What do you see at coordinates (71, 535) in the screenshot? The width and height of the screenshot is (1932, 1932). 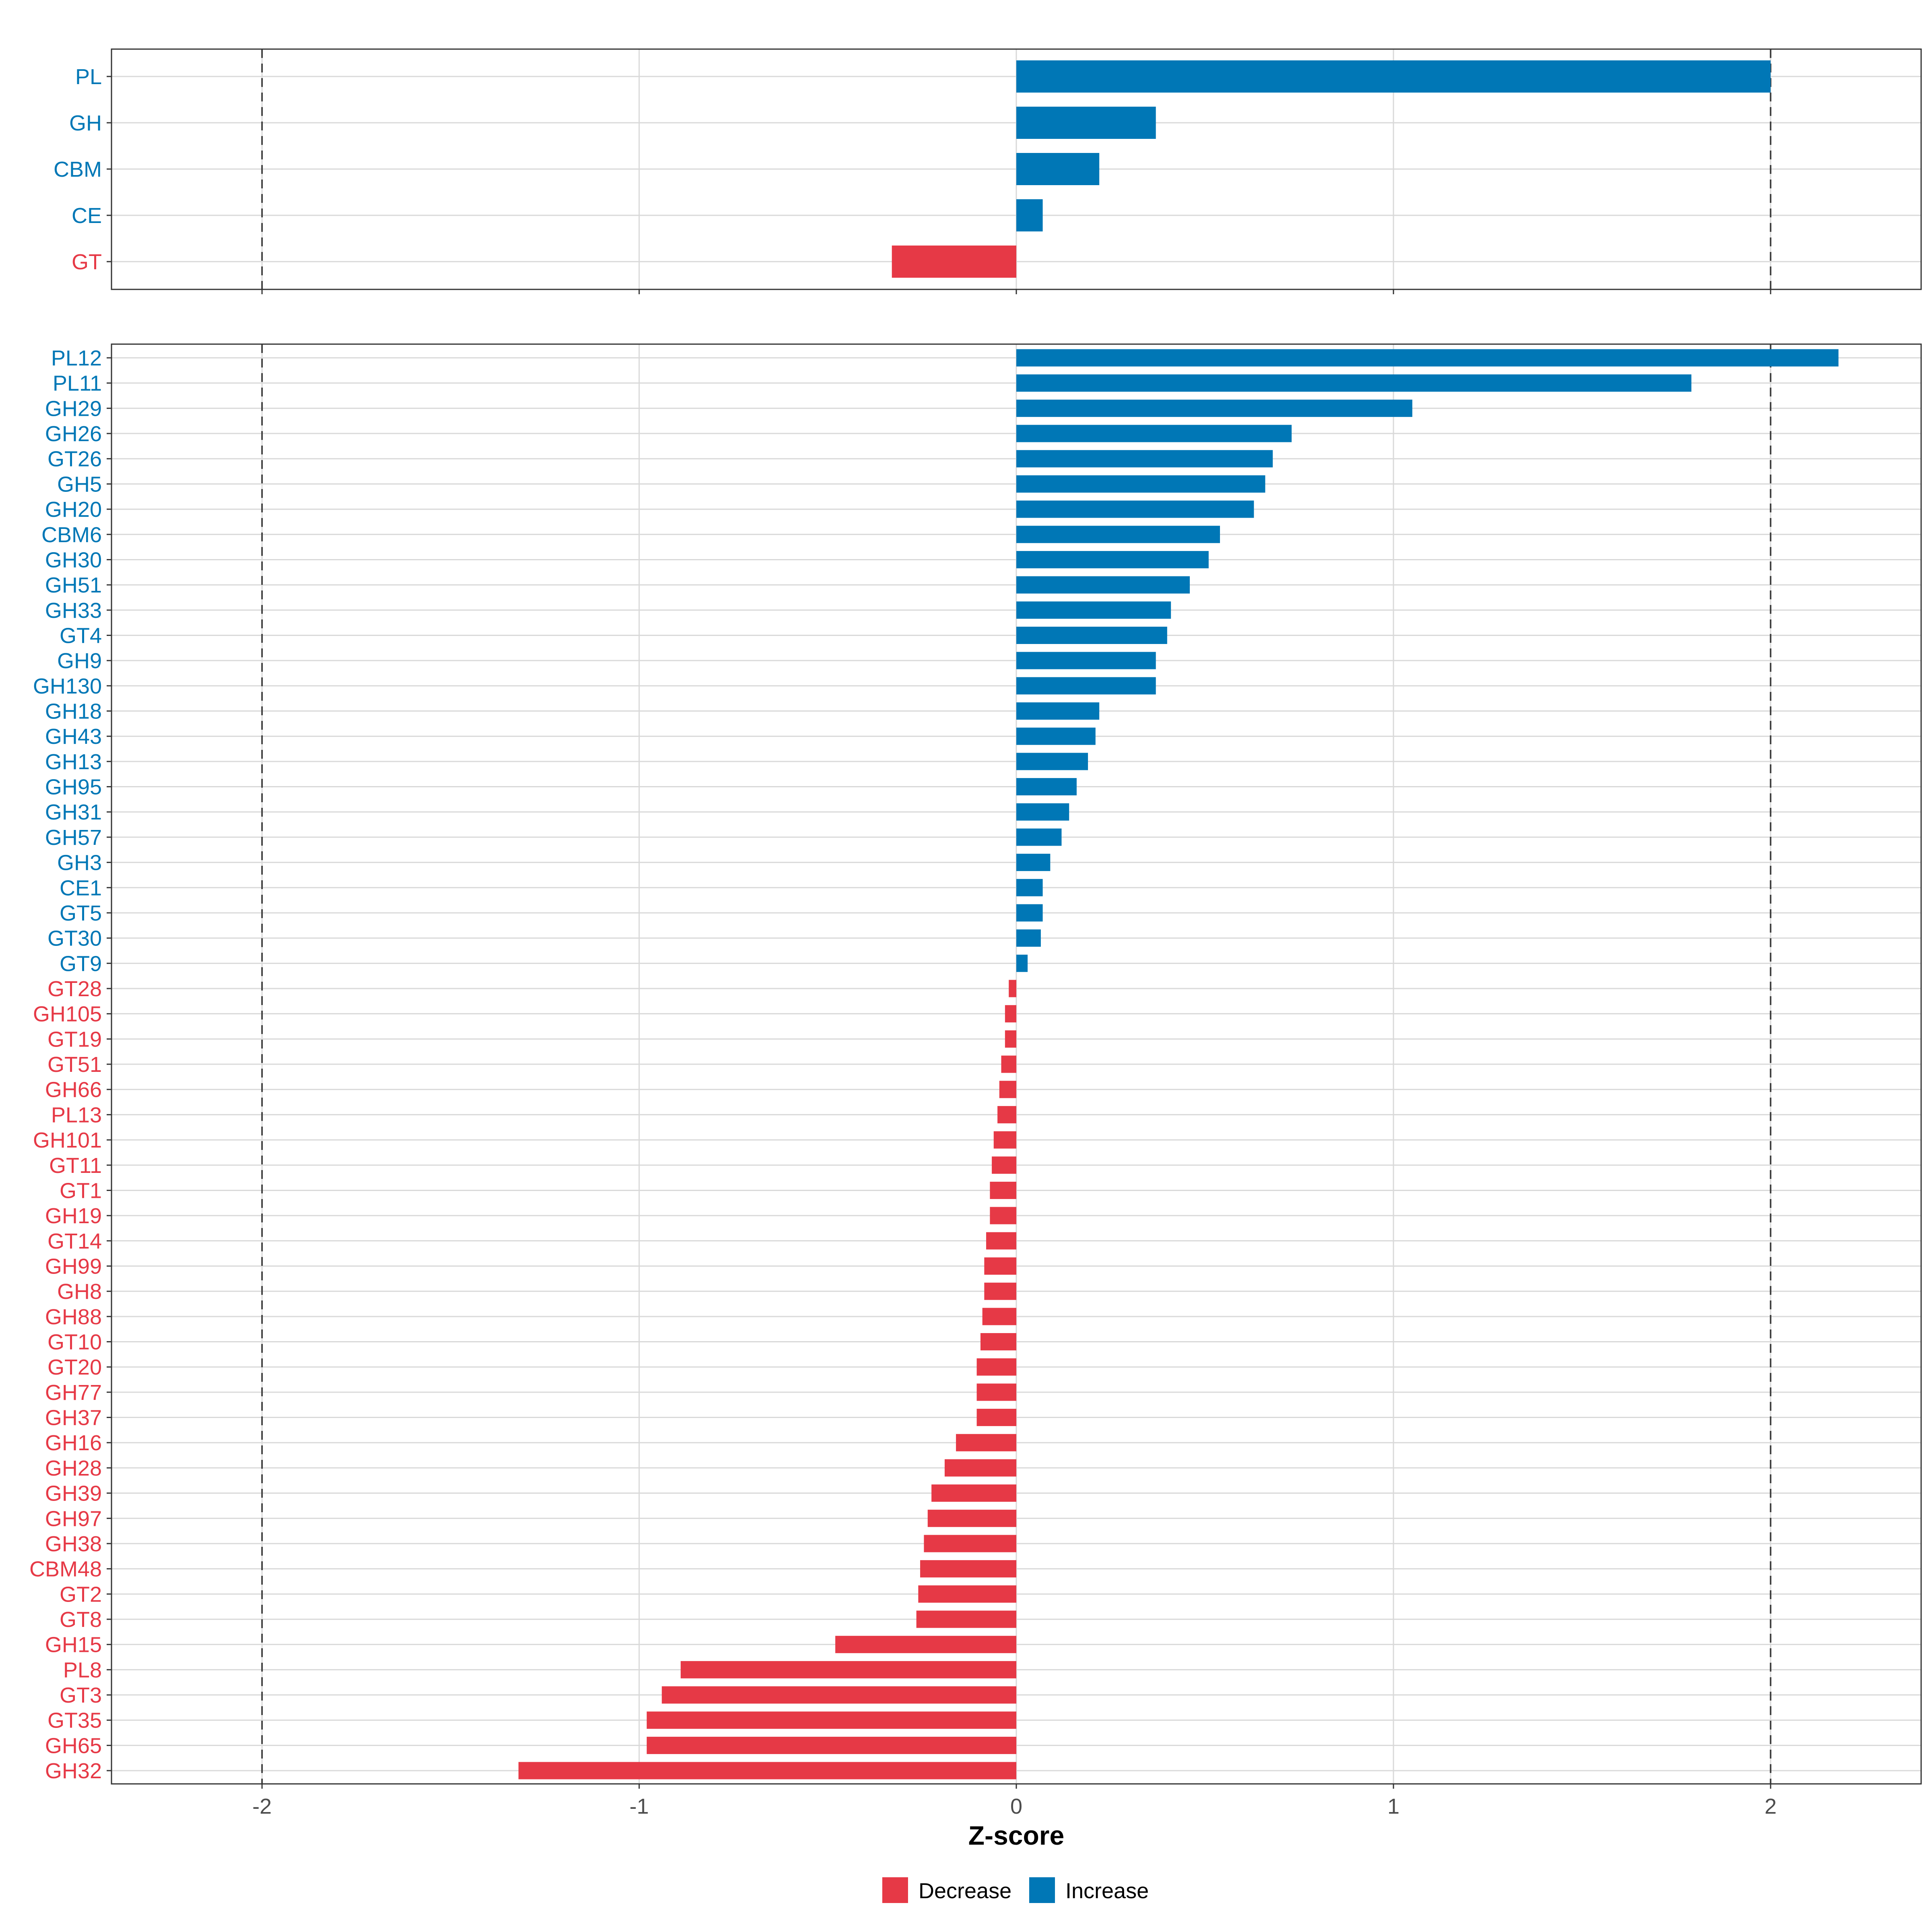 I see `category-label: CBM6` at bounding box center [71, 535].